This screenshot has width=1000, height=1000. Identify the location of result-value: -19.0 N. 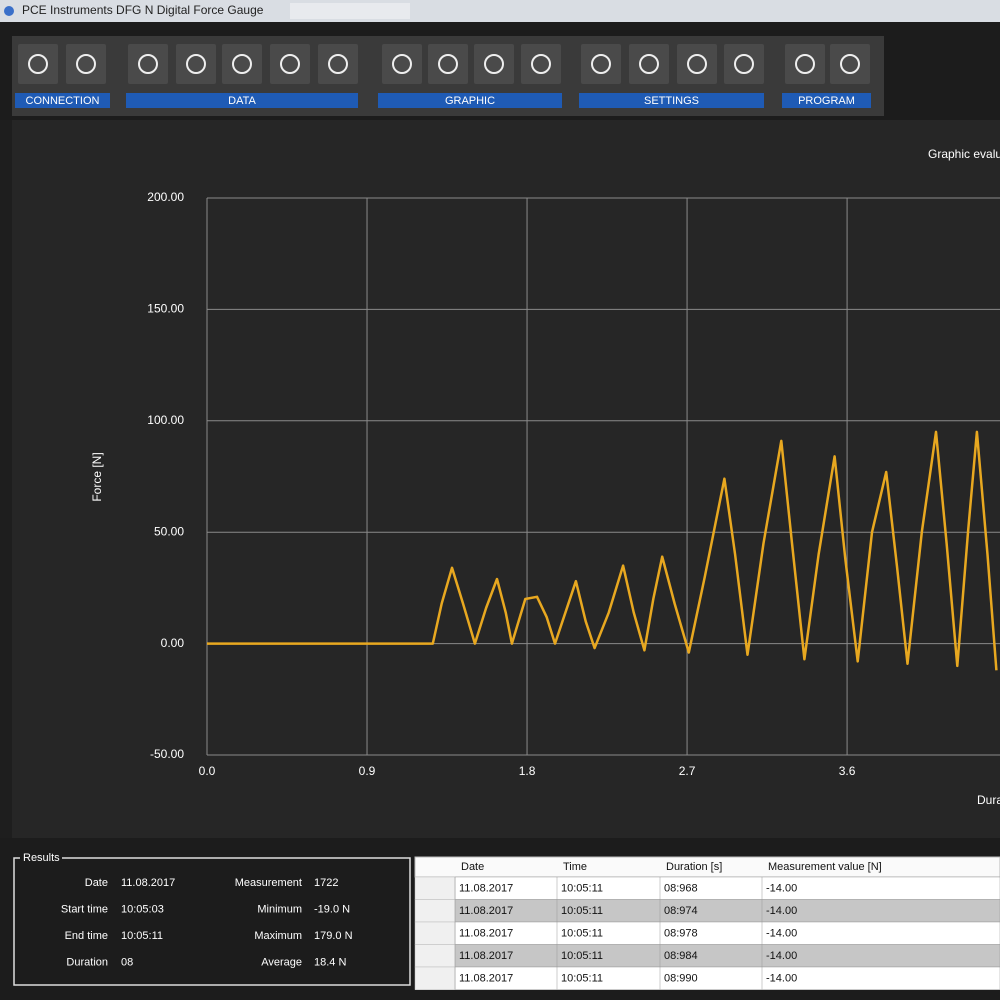
(332, 909).